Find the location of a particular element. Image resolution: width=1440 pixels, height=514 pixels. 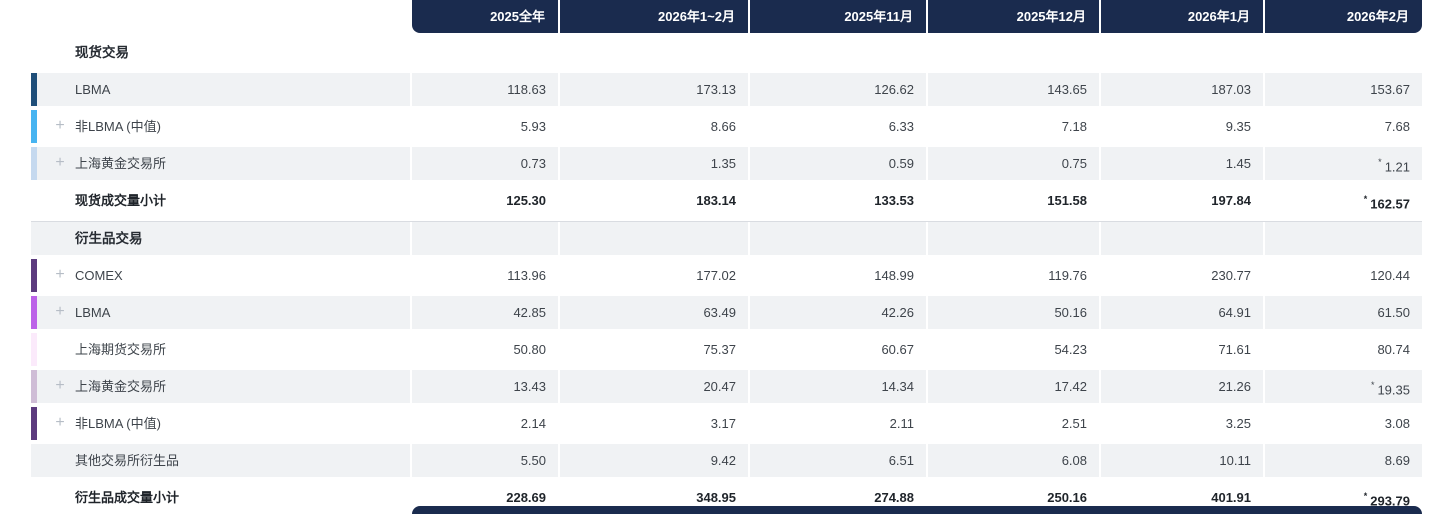

value-cell: 151.58 is located at coordinates (1067, 200).